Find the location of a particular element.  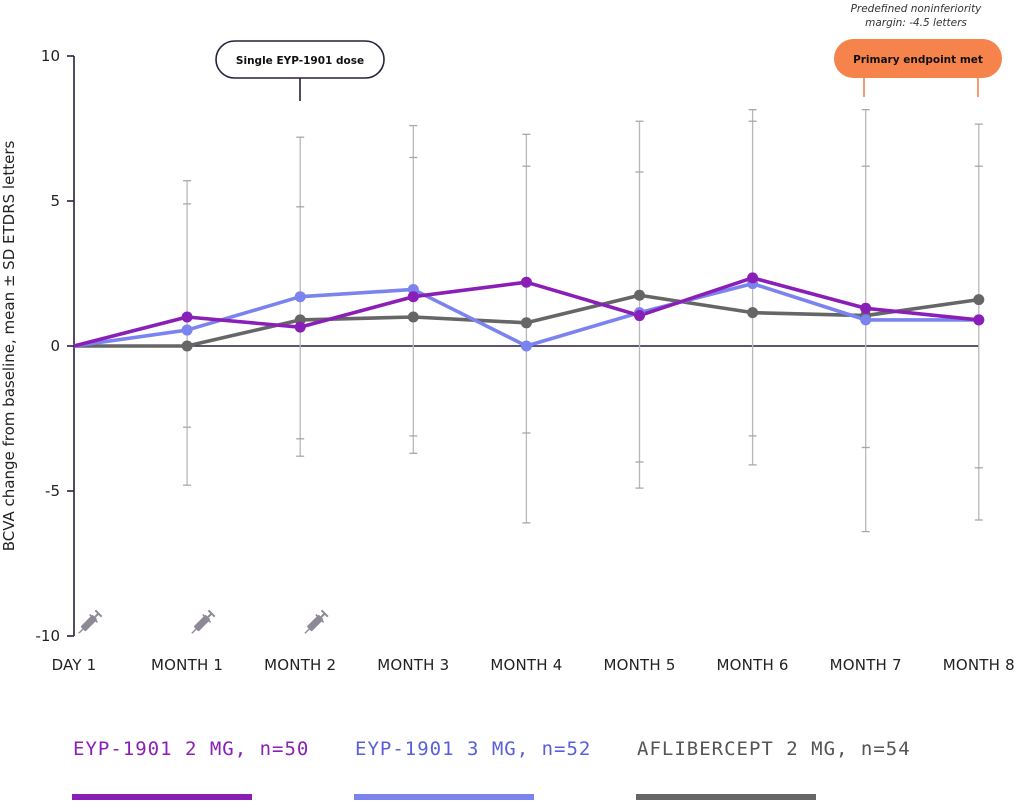

legend-entry-eyp1901-2mg: EYP-1901 2 MG, n=50 is located at coordinates (191, 749).